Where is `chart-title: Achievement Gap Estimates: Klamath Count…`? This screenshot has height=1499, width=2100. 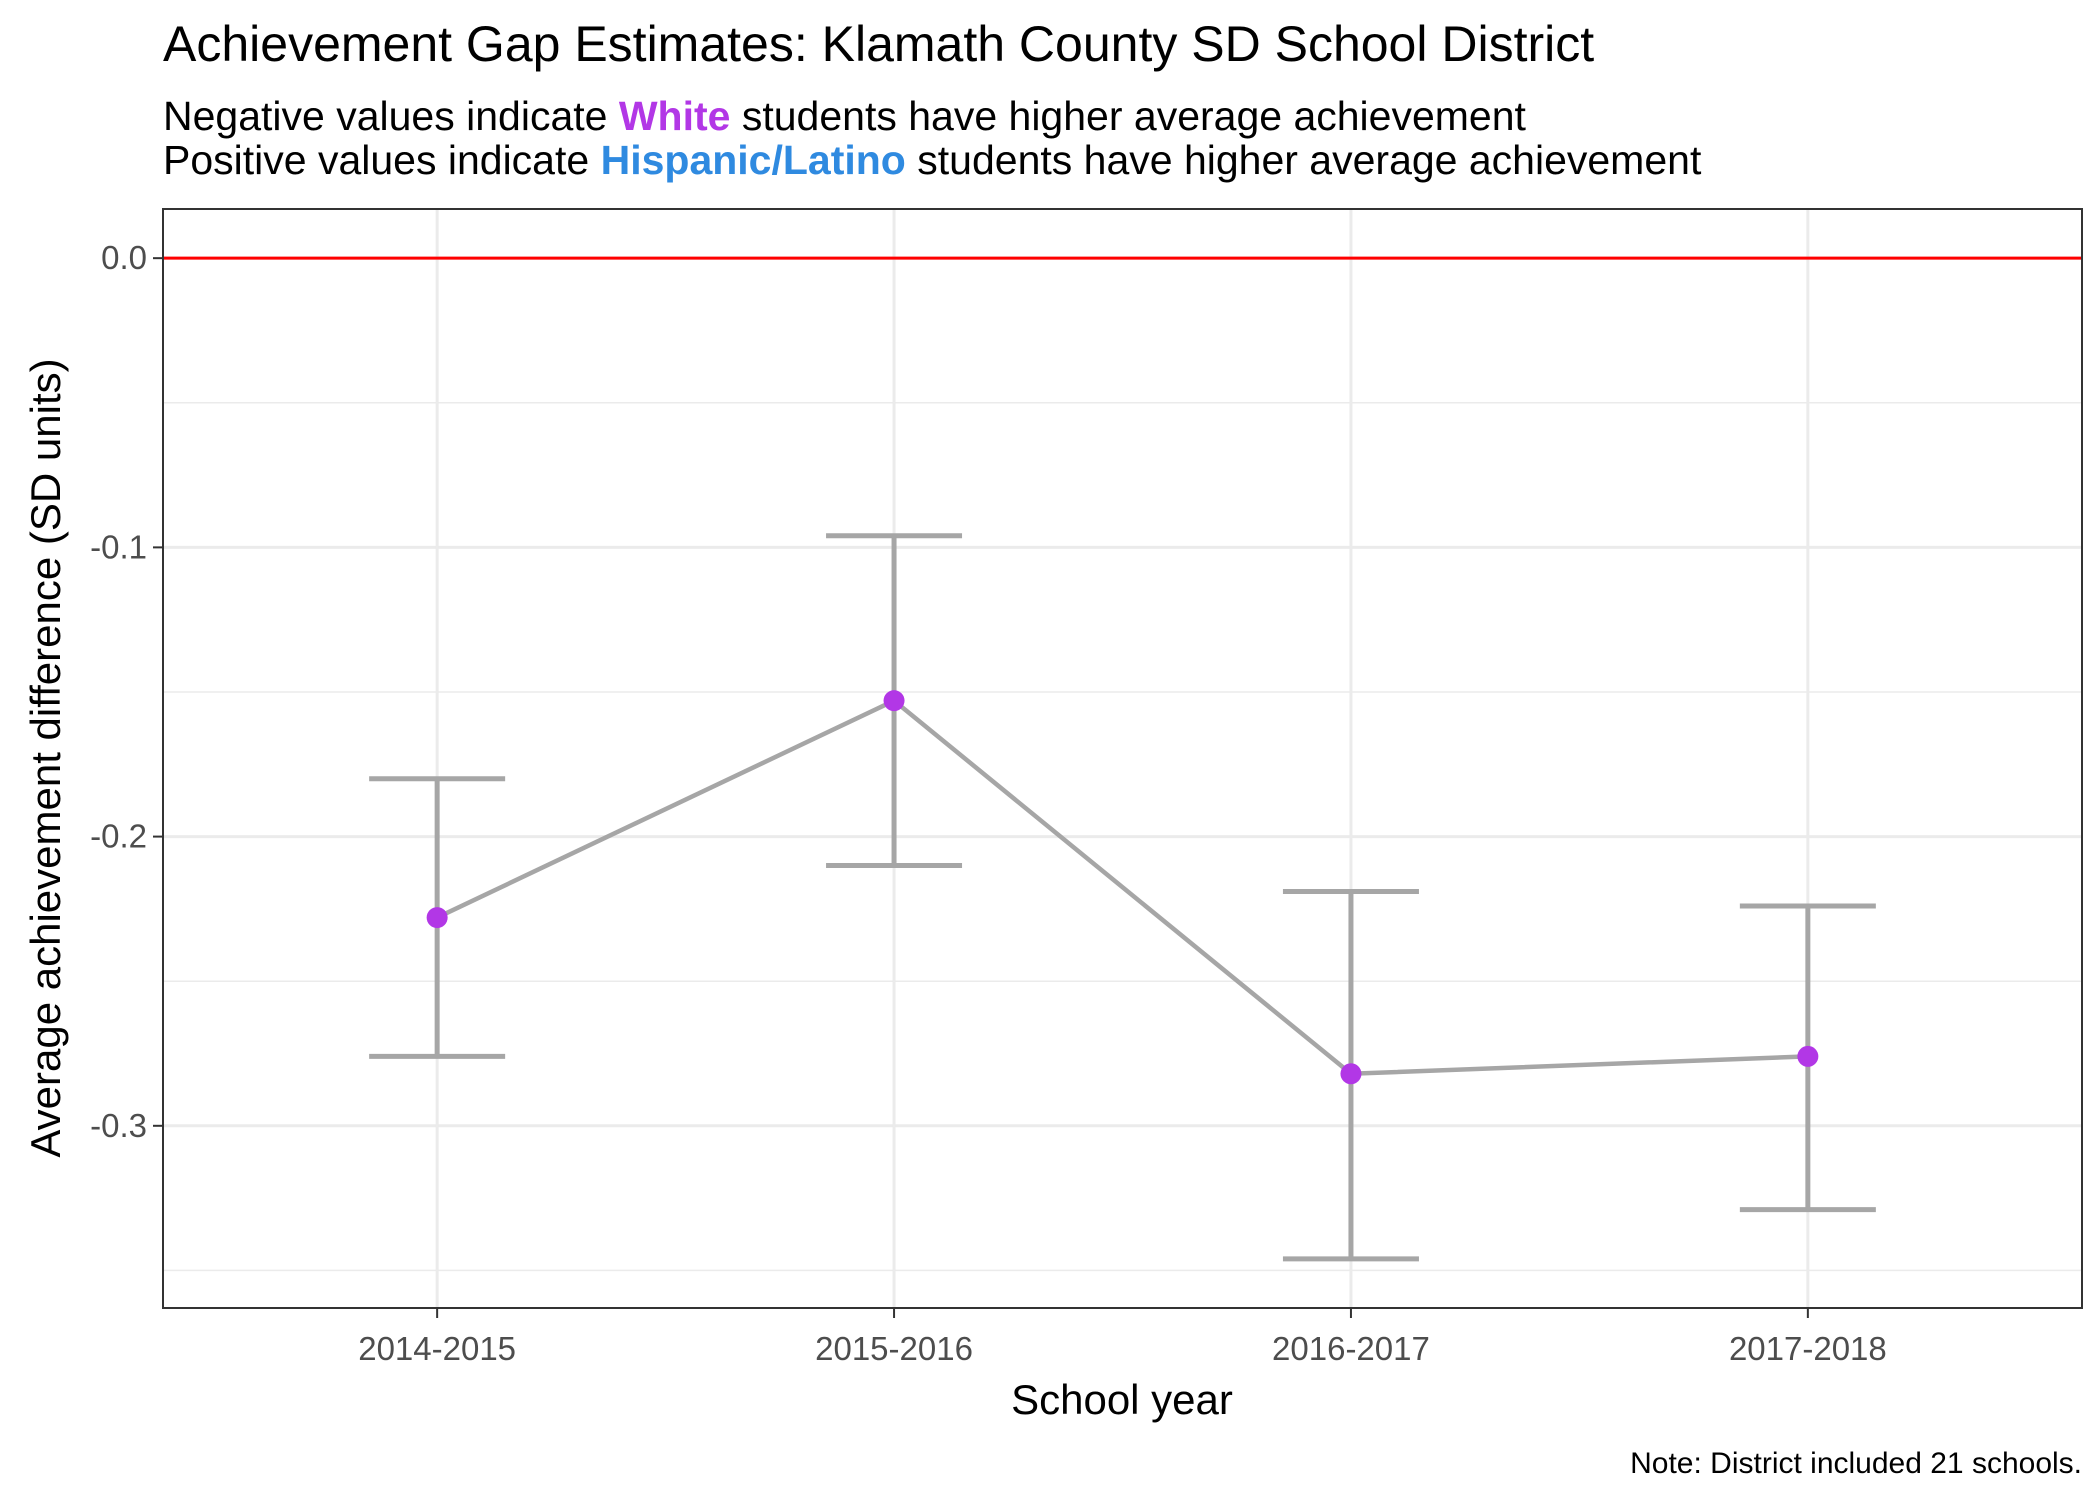 chart-title: Achievement Gap Estimates: Klamath Count… is located at coordinates (878, 44).